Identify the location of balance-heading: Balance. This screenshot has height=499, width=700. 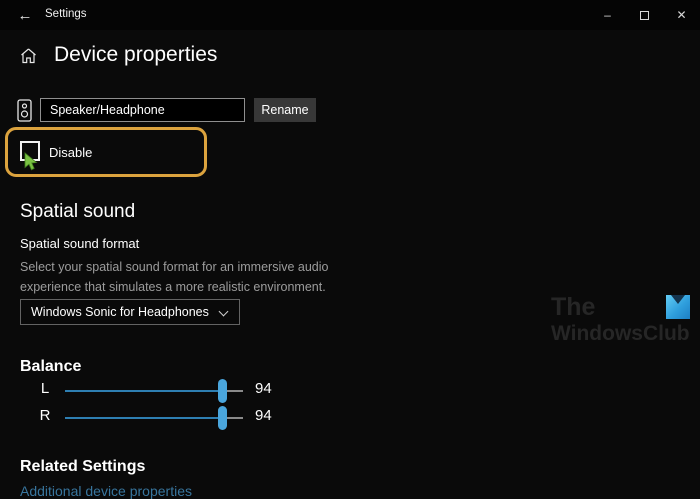
(51, 366).